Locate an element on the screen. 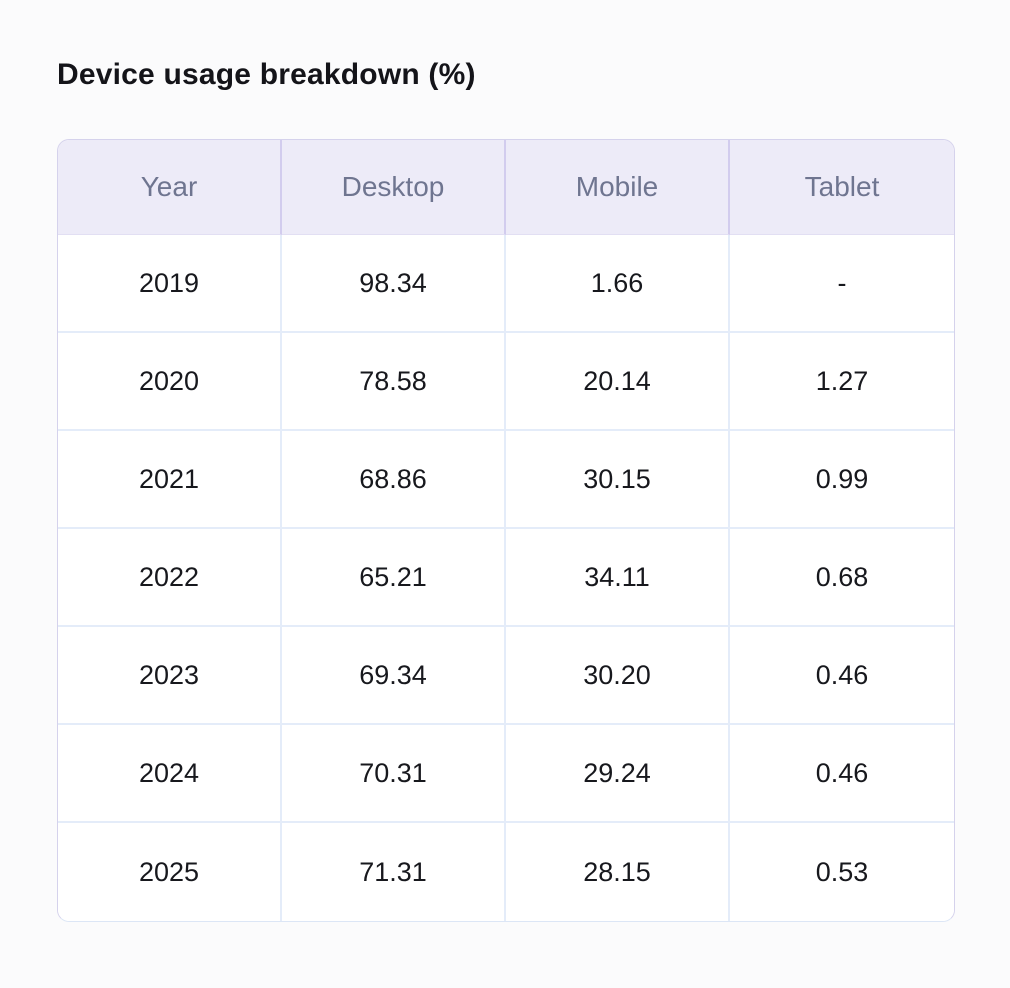  year-cell: 2023 is located at coordinates (170, 676).